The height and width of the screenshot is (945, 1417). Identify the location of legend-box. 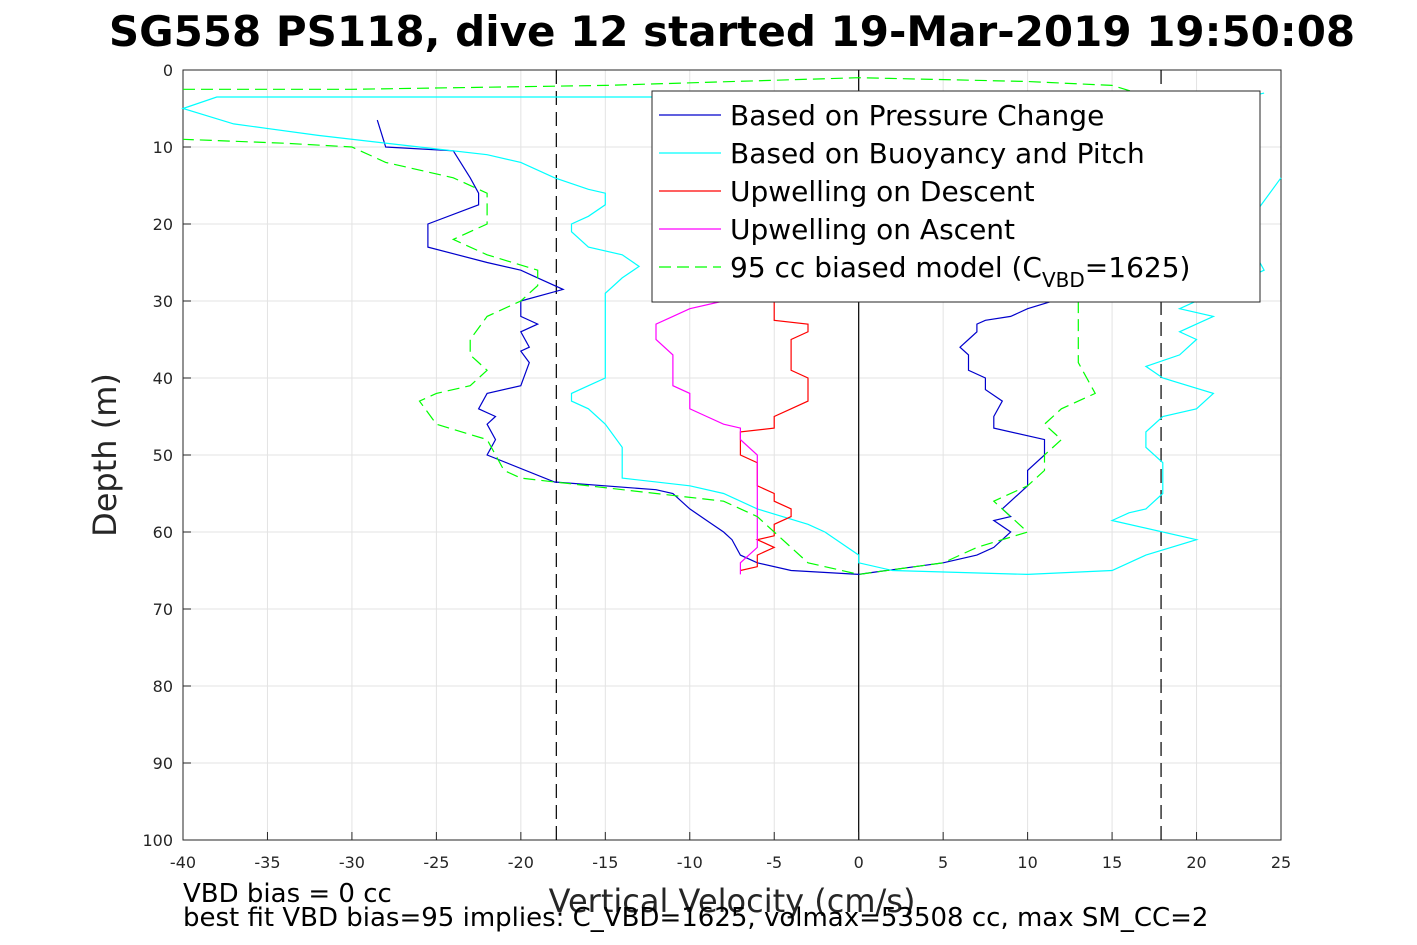
(956, 196).